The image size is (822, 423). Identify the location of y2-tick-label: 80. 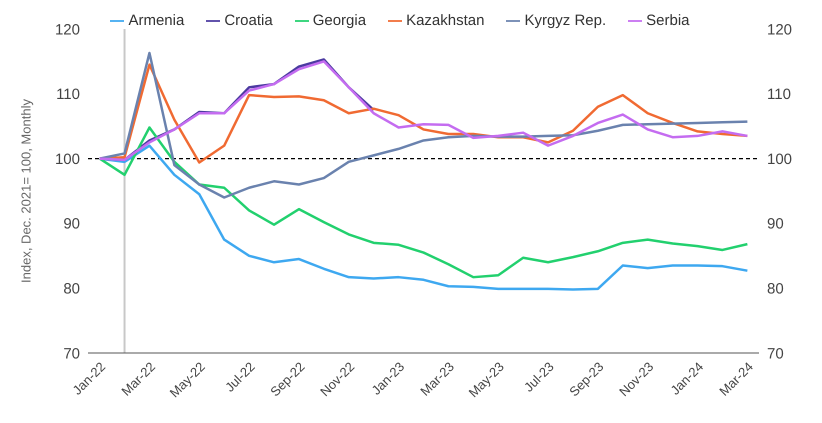
(775, 289).